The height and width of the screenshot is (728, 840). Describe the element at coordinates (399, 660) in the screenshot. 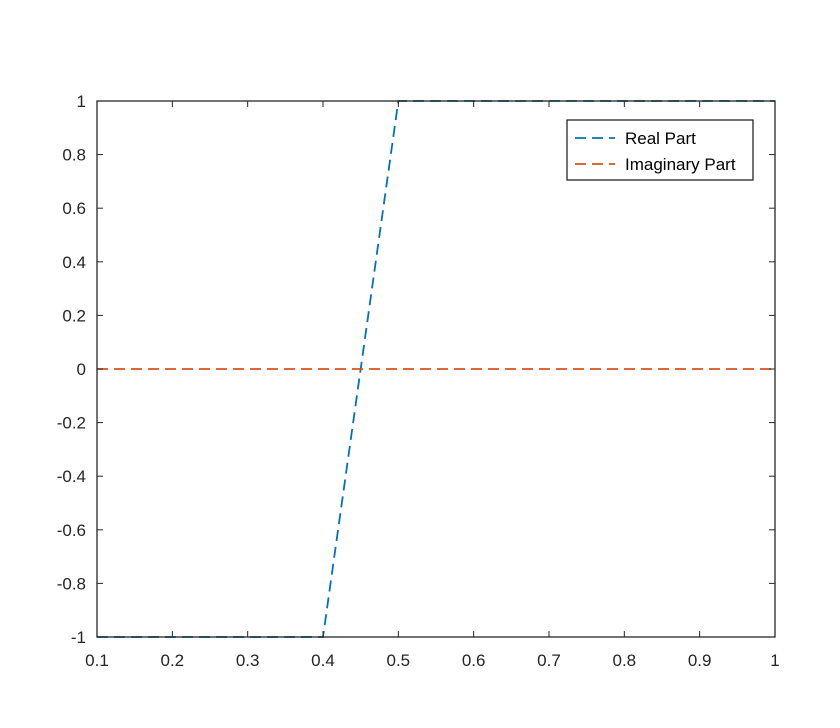

I see `x-tick-label: 0.5` at that location.